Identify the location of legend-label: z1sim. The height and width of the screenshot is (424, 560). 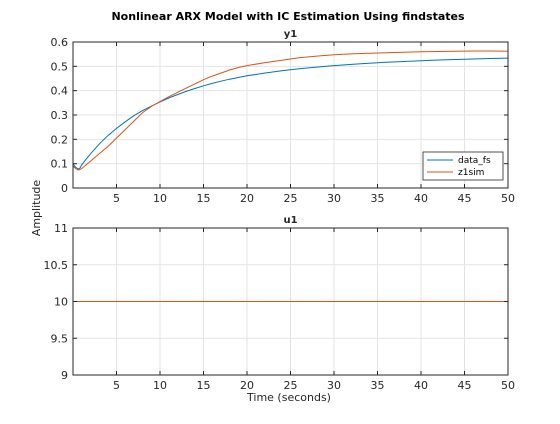
(471, 173).